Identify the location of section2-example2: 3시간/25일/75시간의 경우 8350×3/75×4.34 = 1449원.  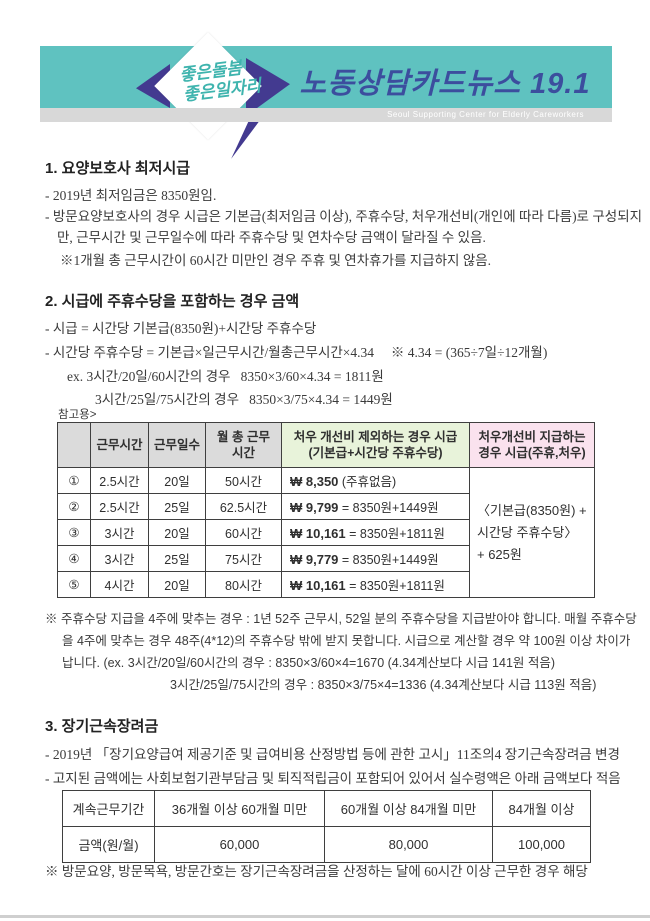
(244, 399).